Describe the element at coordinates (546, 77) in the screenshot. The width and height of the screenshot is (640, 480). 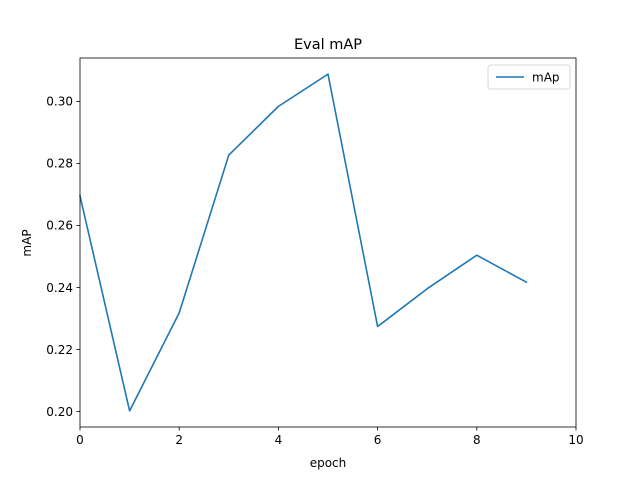
I see `legend-entry: mAp` at that location.